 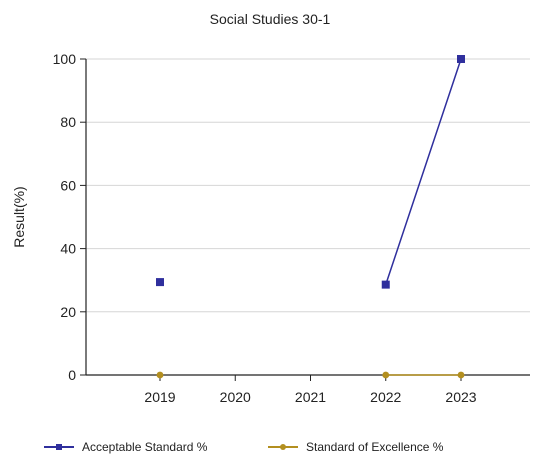 I want to click on x-tick-label: 2023, so click(x=460, y=397).